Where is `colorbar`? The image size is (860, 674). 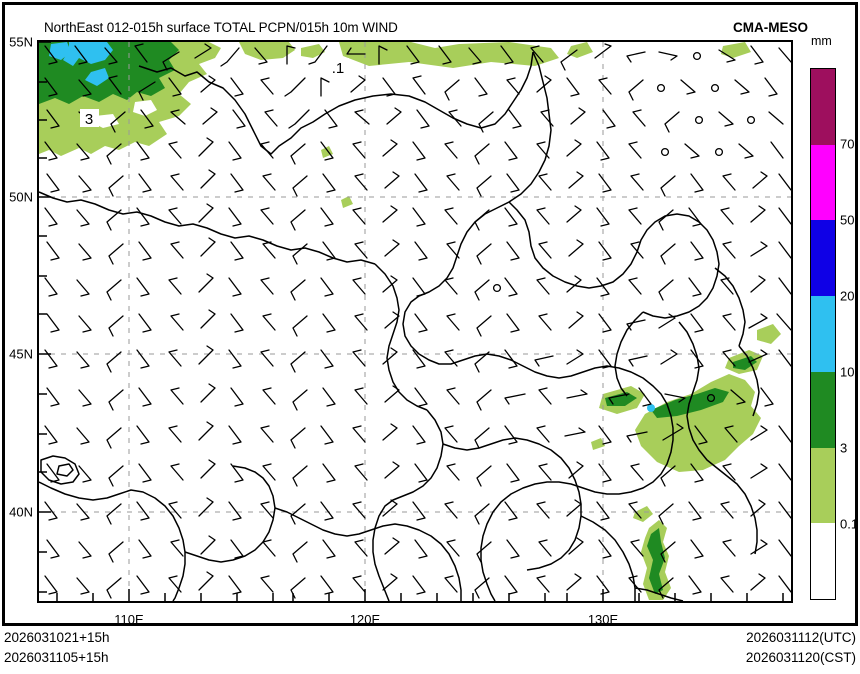 colorbar is located at coordinates (823, 334).